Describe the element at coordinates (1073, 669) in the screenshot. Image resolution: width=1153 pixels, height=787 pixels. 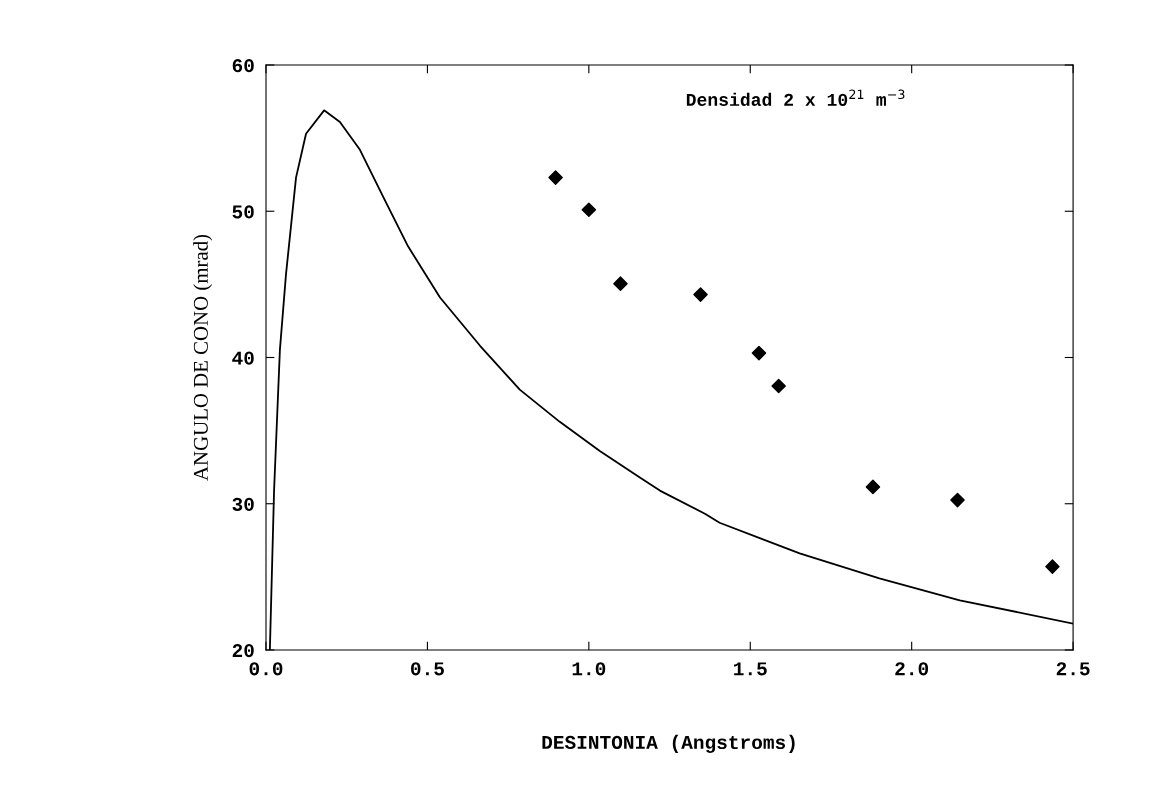
I see `x-tick-label: 2.5` at that location.